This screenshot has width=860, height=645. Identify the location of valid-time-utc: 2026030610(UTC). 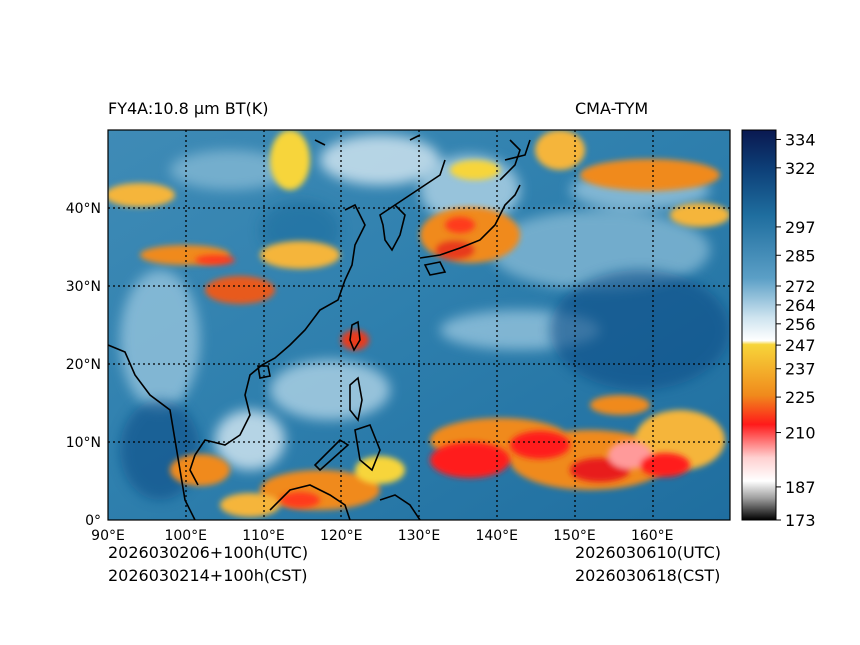
(648, 552).